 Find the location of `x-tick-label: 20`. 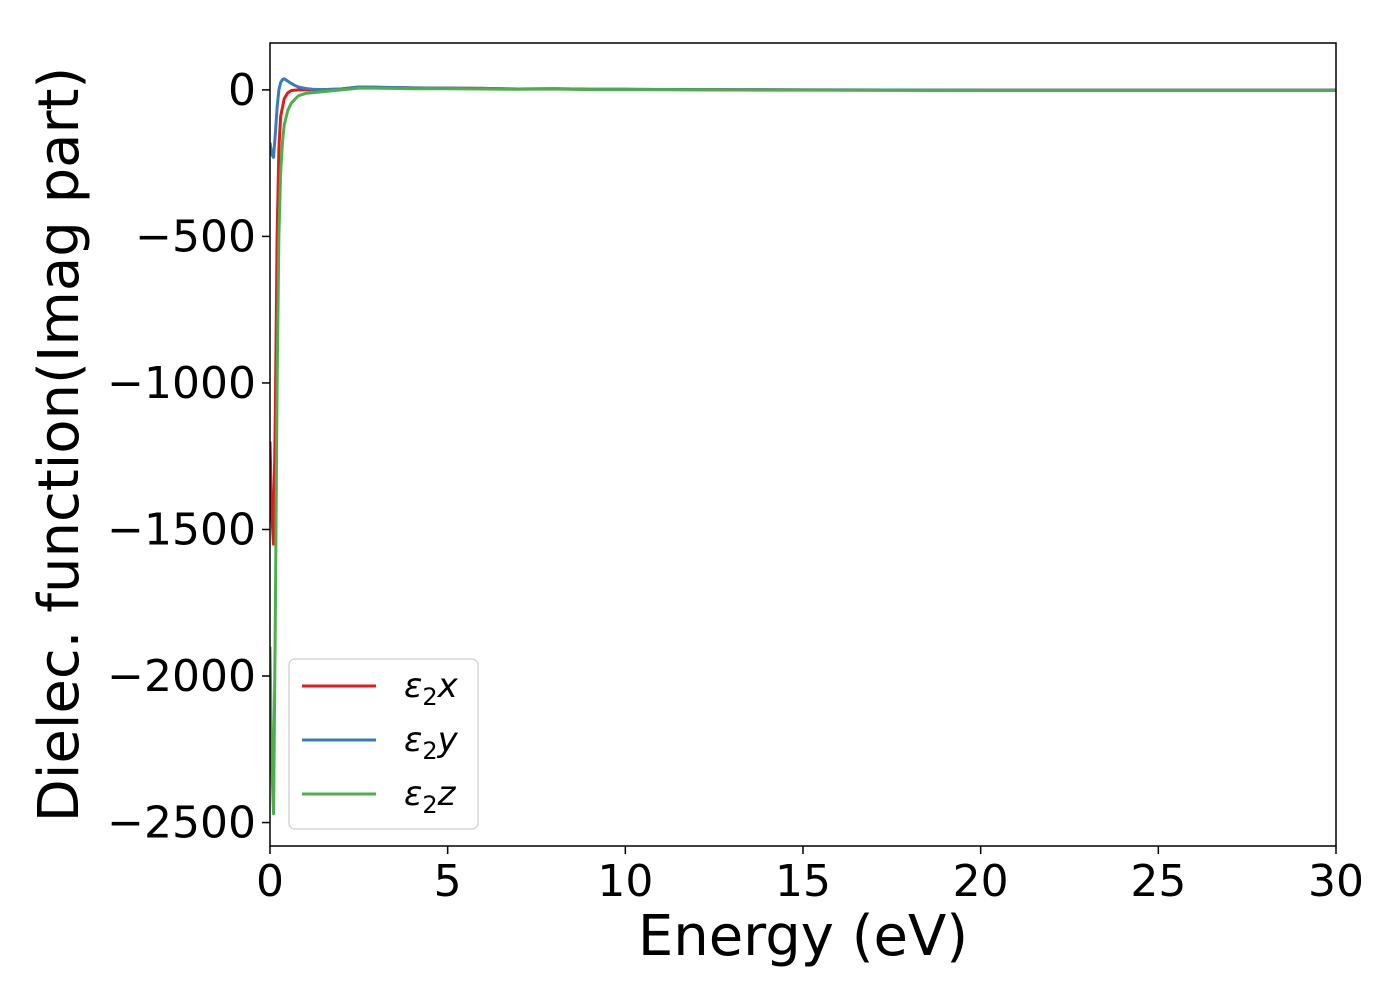

x-tick-label: 20 is located at coordinates (981, 881).